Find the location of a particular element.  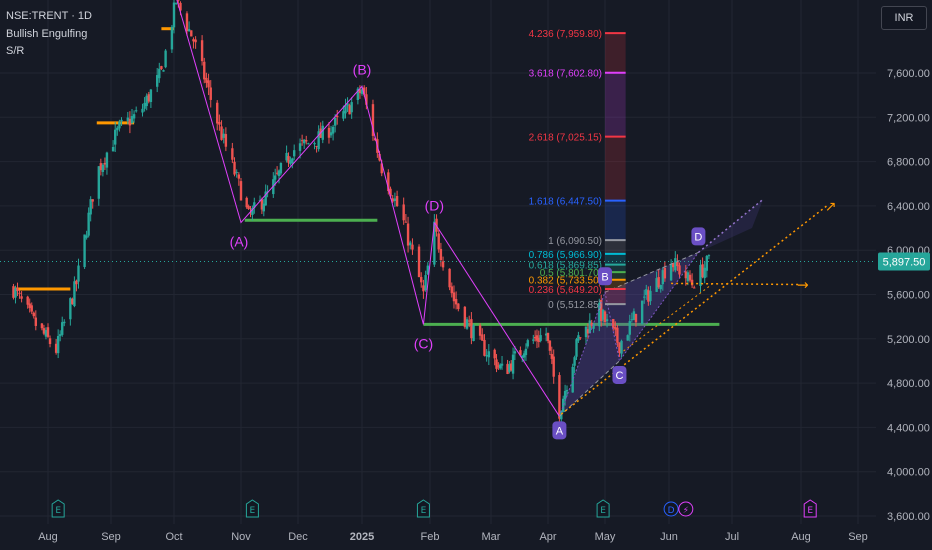

indicator-sr: S/R is located at coordinates (15, 51).